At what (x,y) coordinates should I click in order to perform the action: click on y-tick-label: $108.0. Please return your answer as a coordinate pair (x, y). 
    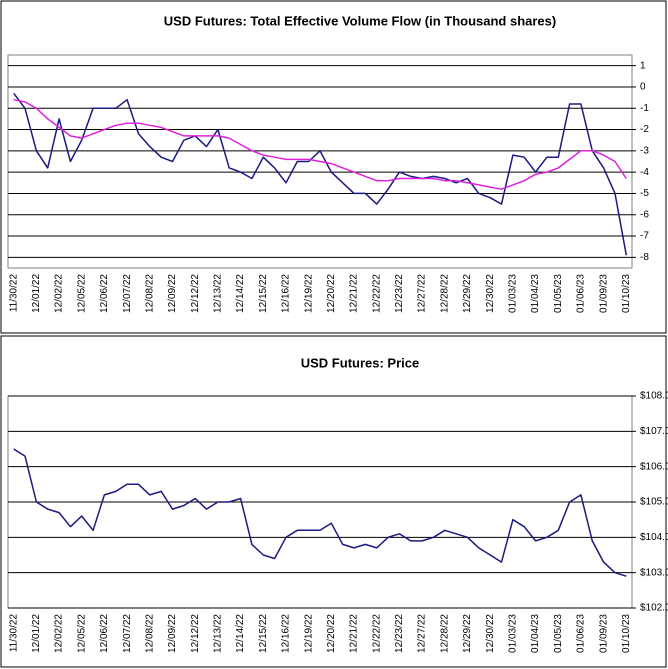
    Looking at the image, I should click on (654, 396).